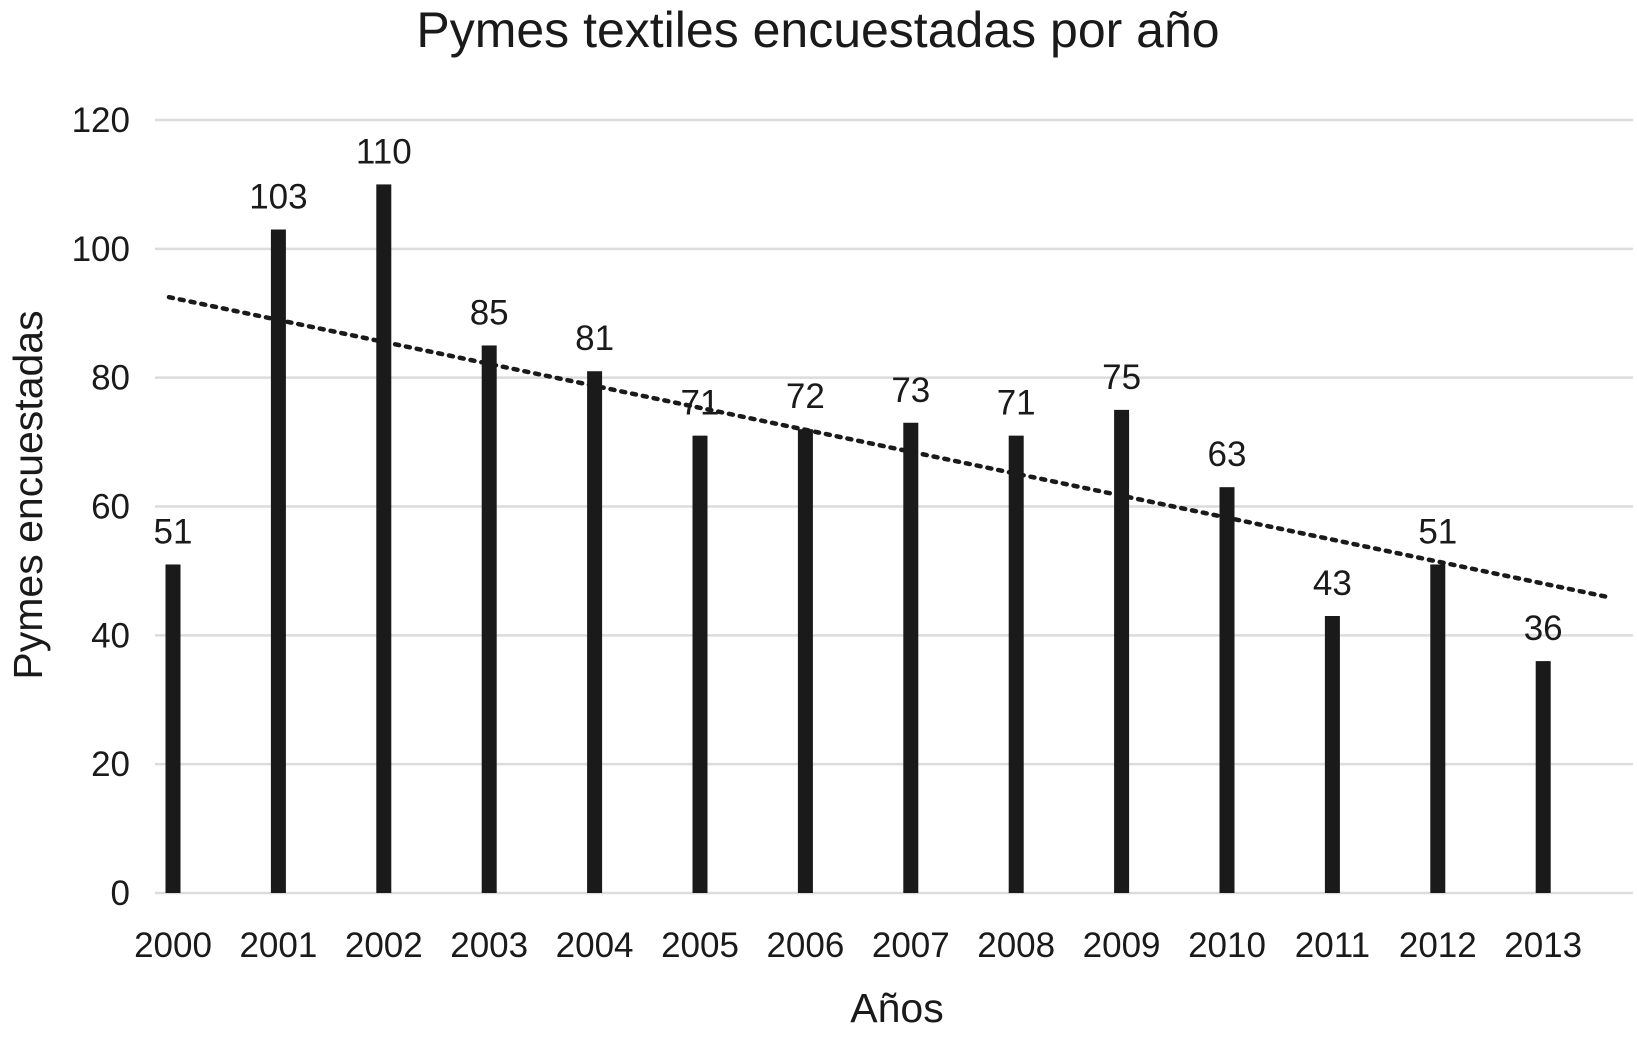 This screenshot has height=1048, width=1637. Describe the element at coordinates (120, 893) in the screenshot. I see `y-tick-label: 0` at that location.